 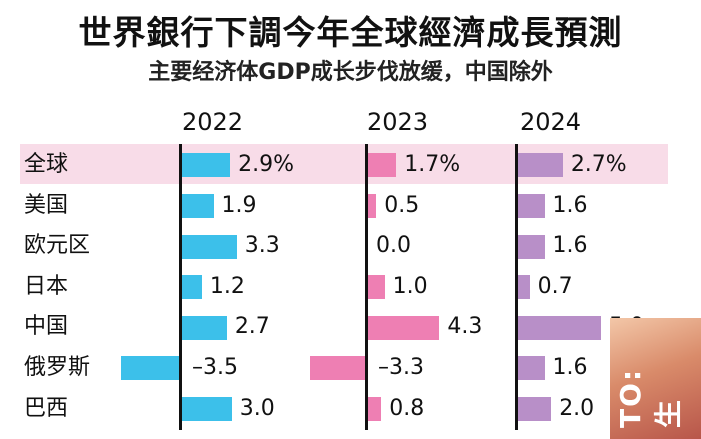 What do you see at coordinates (432, 164) in the screenshot?
I see `data-label-2023: 1.7%` at bounding box center [432, 164].